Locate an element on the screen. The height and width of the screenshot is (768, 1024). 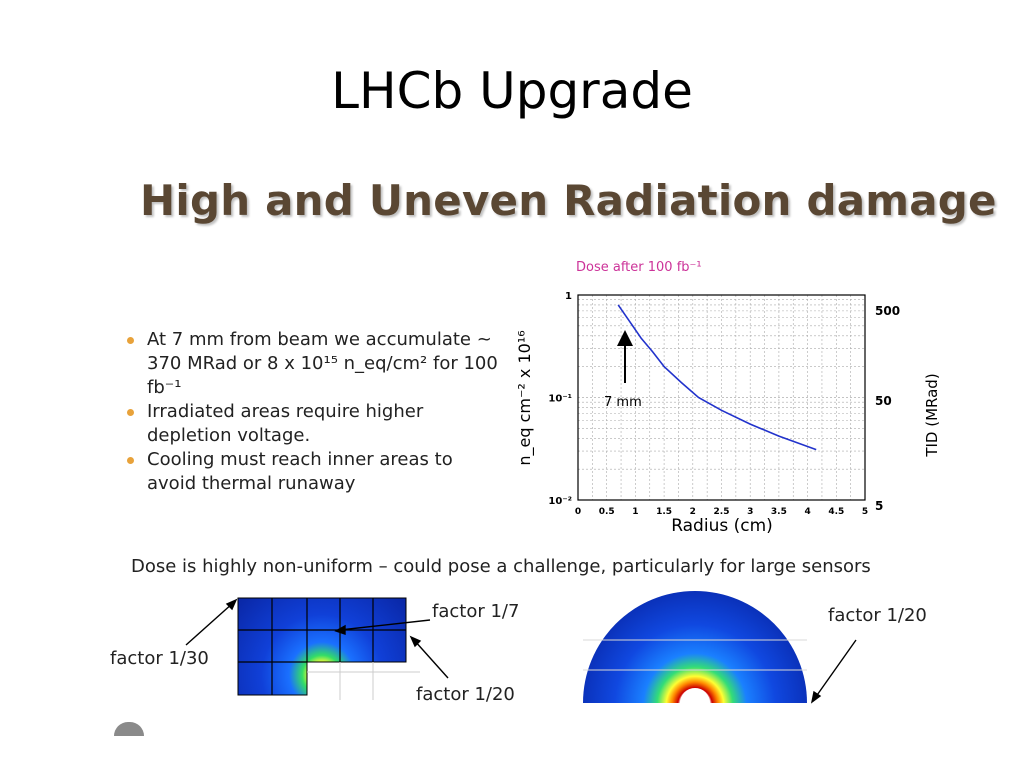
plot-frame is located at coordinates (721, 397).